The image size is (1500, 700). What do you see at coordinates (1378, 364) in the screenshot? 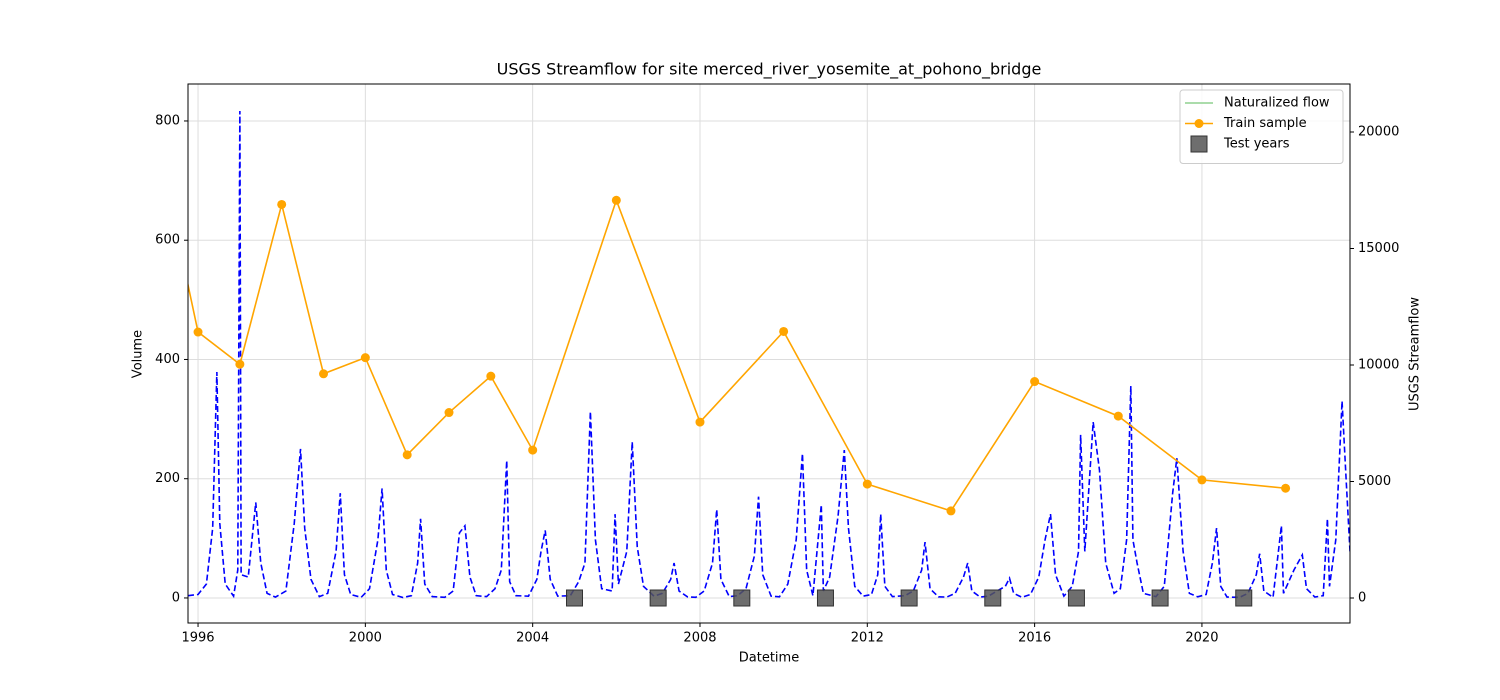
I see `y2-tick-label: 10000` at bounding box center [1378, 364].